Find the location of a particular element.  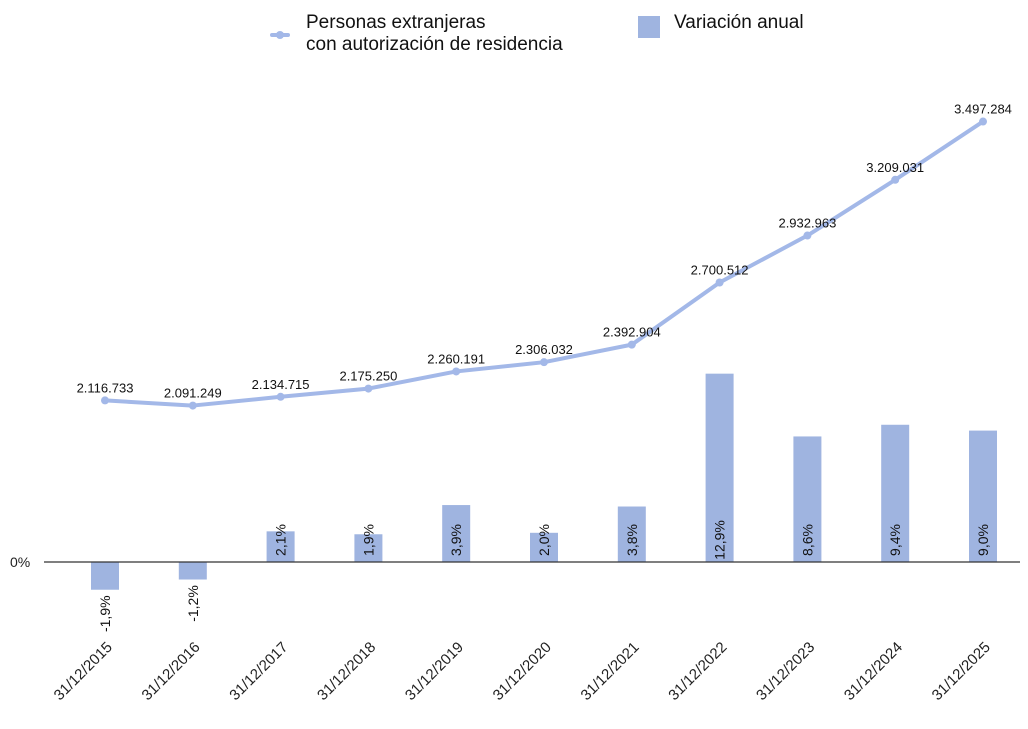

bar-value-label-9: 9,4% is located at coordinates (895, 540).